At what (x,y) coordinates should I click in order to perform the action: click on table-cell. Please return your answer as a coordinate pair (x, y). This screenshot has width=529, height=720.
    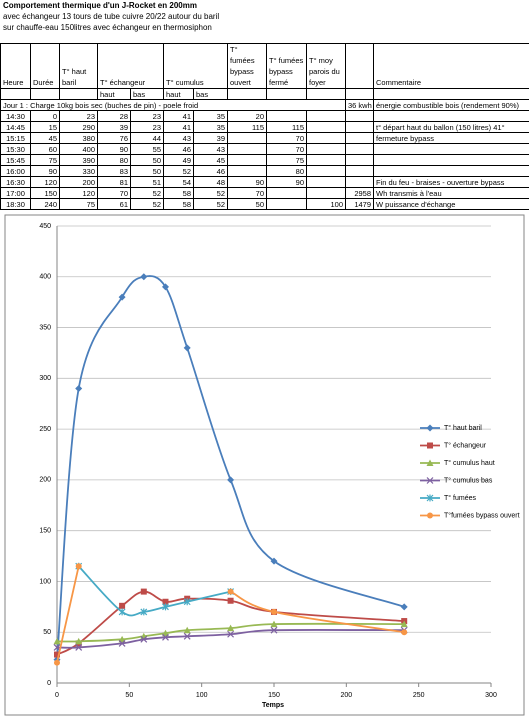
    Looking at the image, I should click on (359, 66).